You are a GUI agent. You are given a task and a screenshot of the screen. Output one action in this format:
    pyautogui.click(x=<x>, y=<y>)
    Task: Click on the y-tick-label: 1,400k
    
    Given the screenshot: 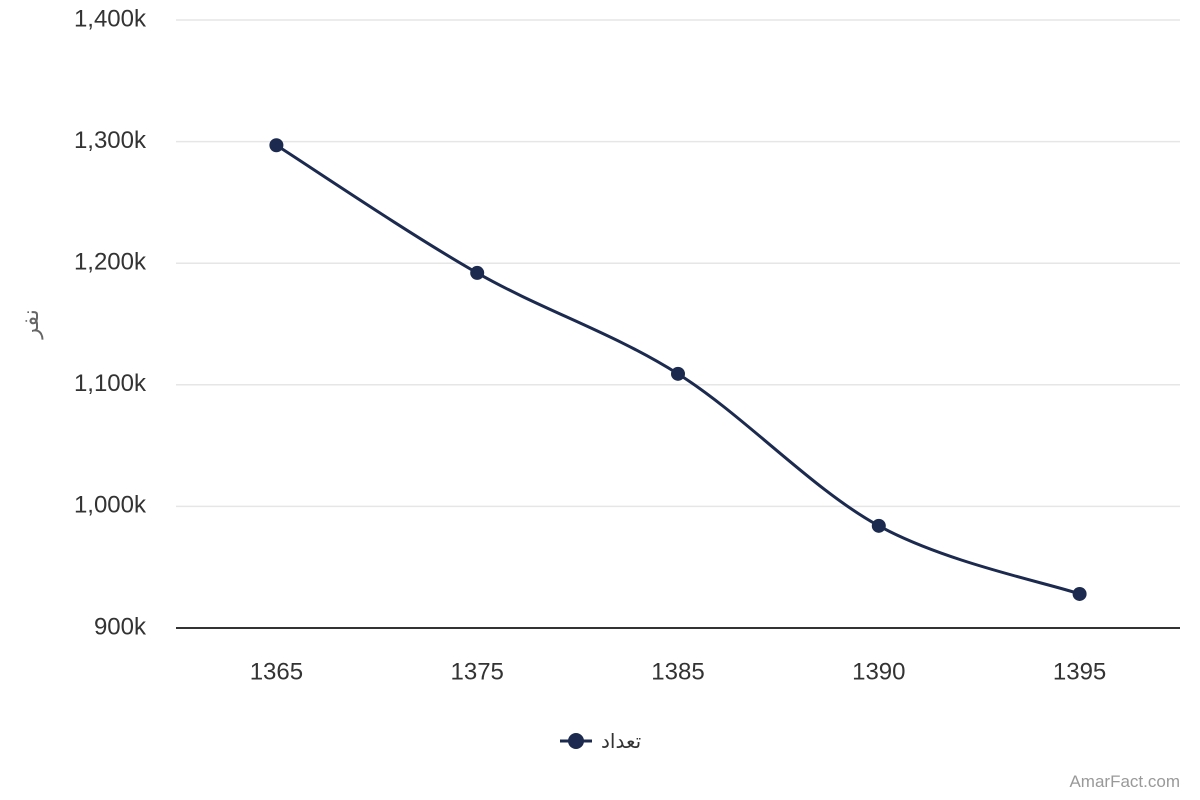 What is the action you would take?
    pyautogui.click(x=110, y=18)
    